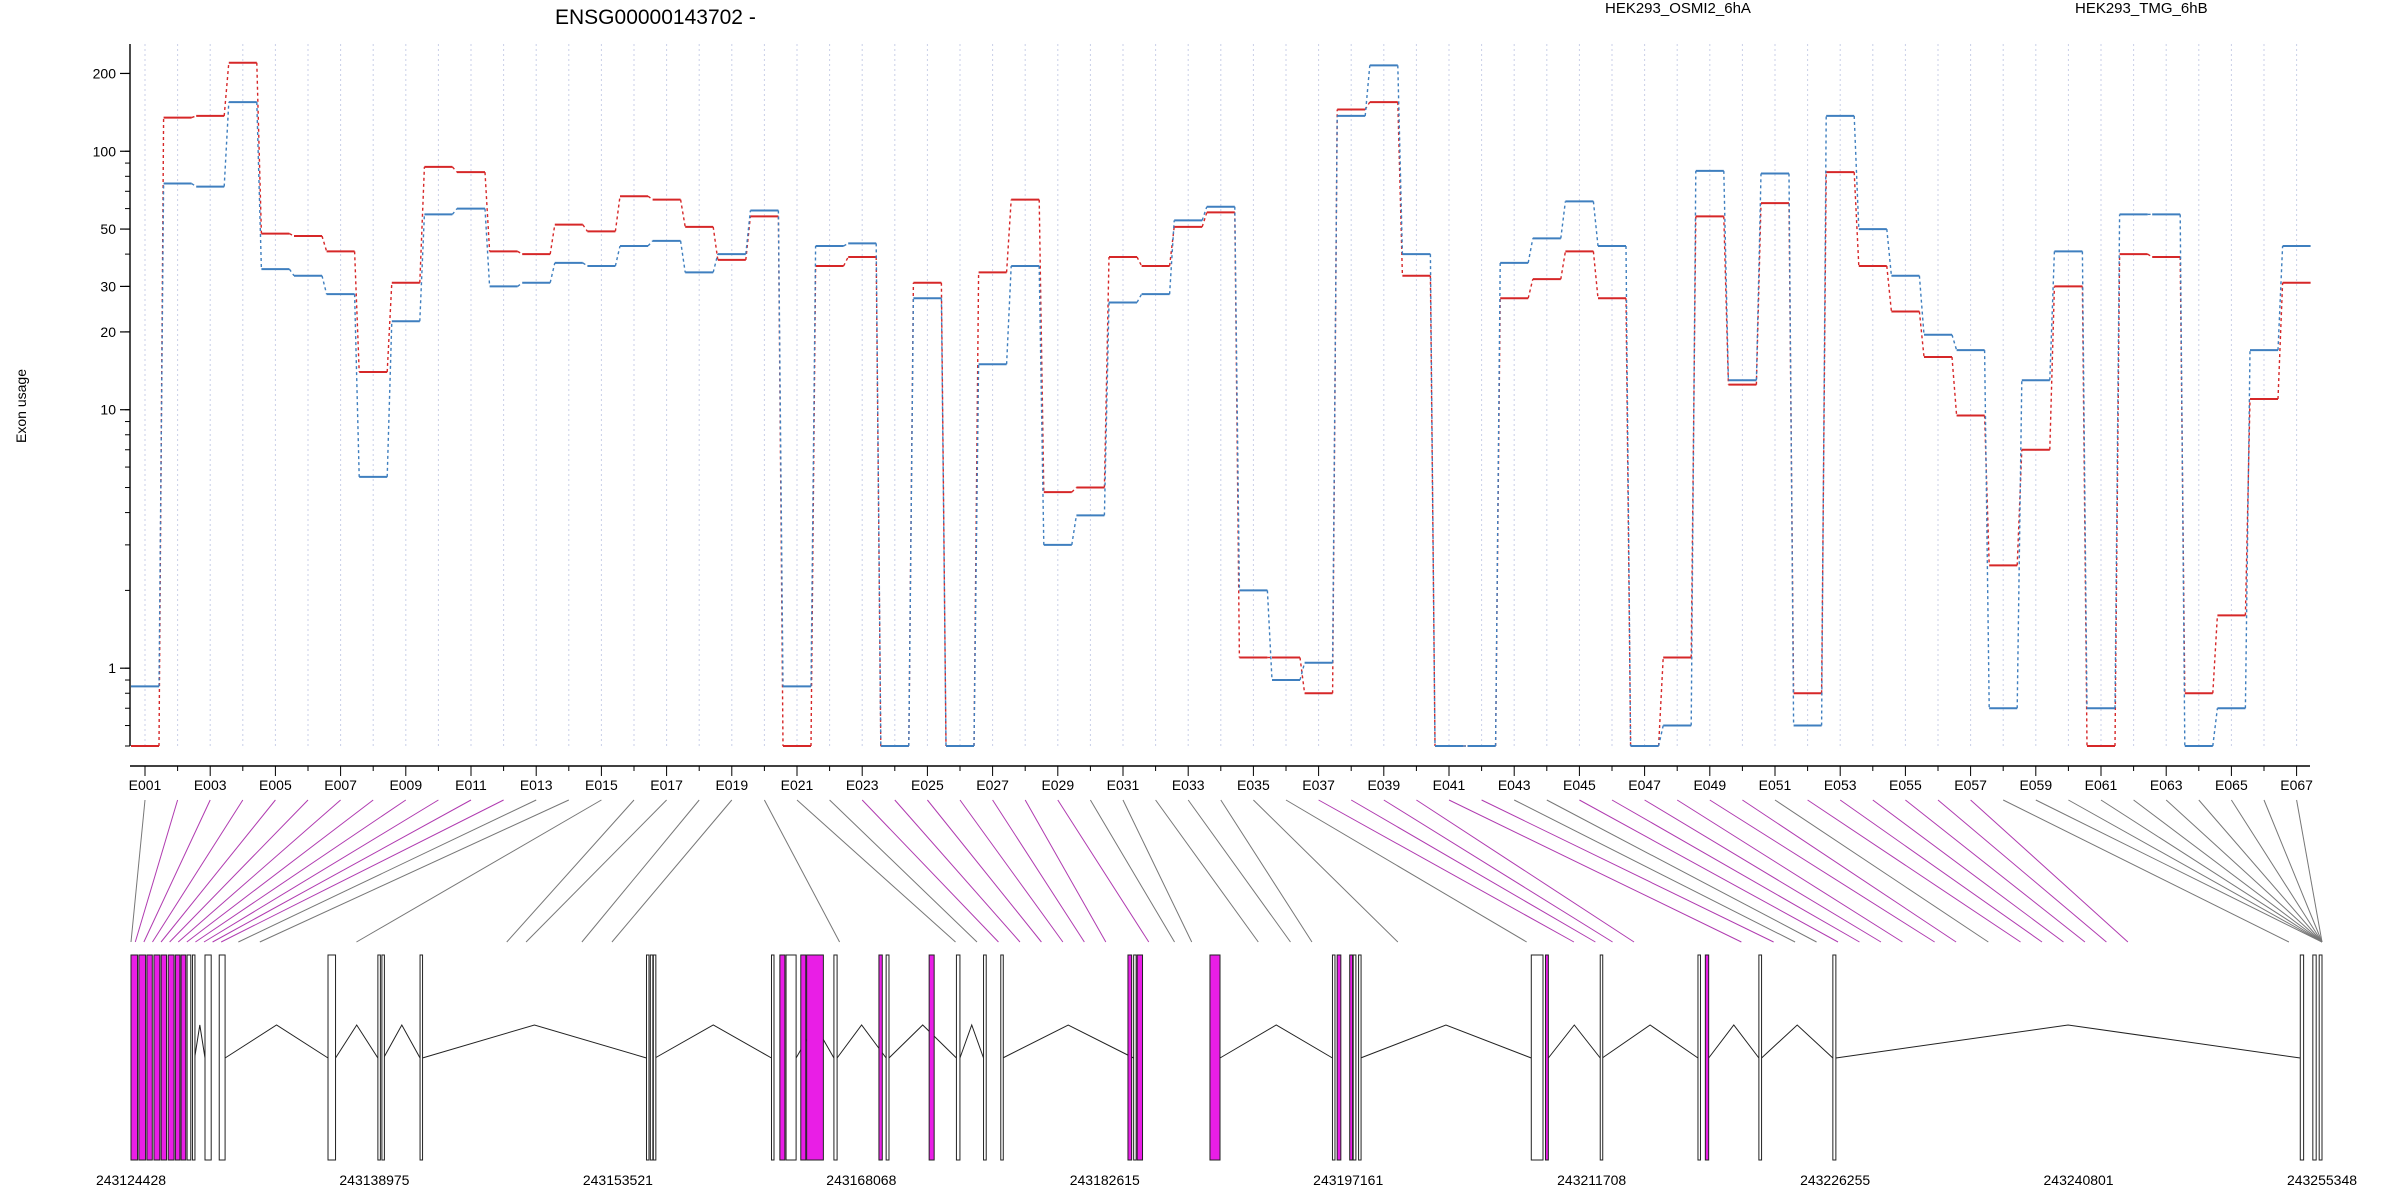  Describe the element at coordinates (108, 410) in the screenshot. I see `y-tick-label: 10` at that location.